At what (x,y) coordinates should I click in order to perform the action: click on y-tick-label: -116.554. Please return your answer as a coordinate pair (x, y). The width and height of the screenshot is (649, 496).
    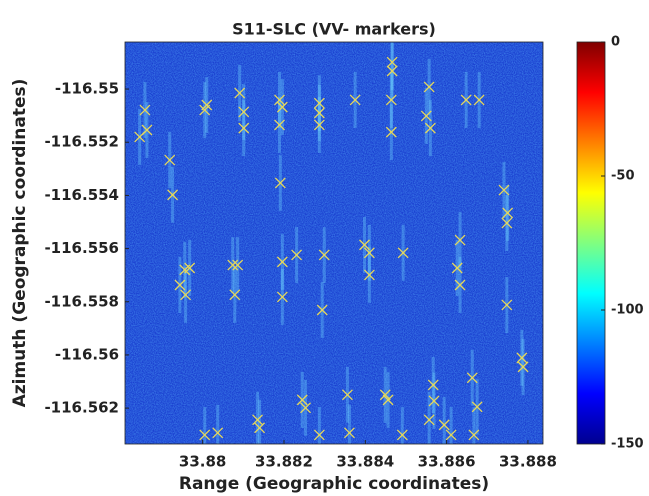
    Looking at the image, I should click on (81, 195).